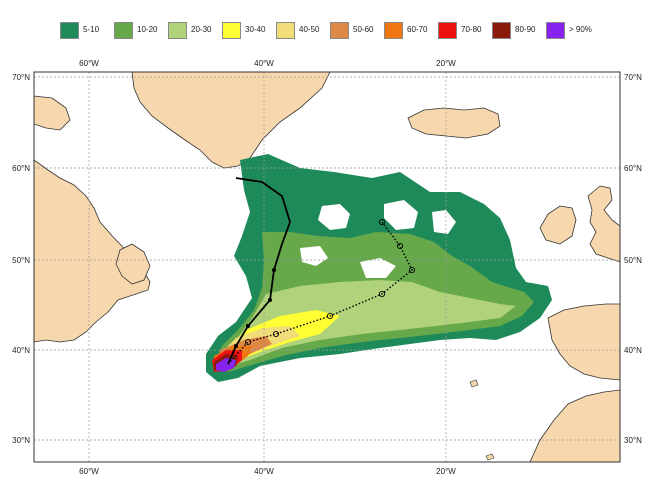  What do you see at coordinates (525, 29) in the screenshot?
I see `legend-label: 80-90` at bounding box center [525, 29].